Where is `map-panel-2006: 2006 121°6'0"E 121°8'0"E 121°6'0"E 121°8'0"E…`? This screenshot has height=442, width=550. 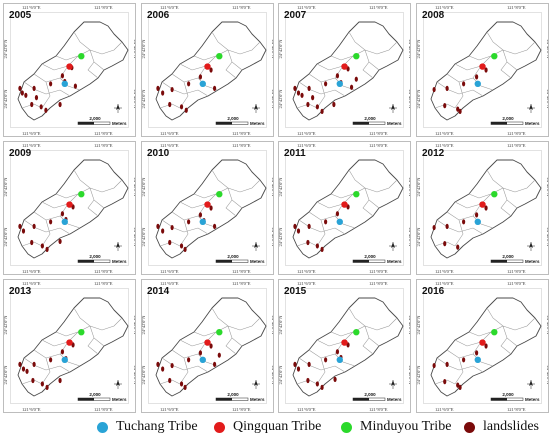 map-panel-2006: 2006 121°6'0"E 121°8'0"E 121°6'0"E 121°8'0"E… is located at coordinates (207, 70).